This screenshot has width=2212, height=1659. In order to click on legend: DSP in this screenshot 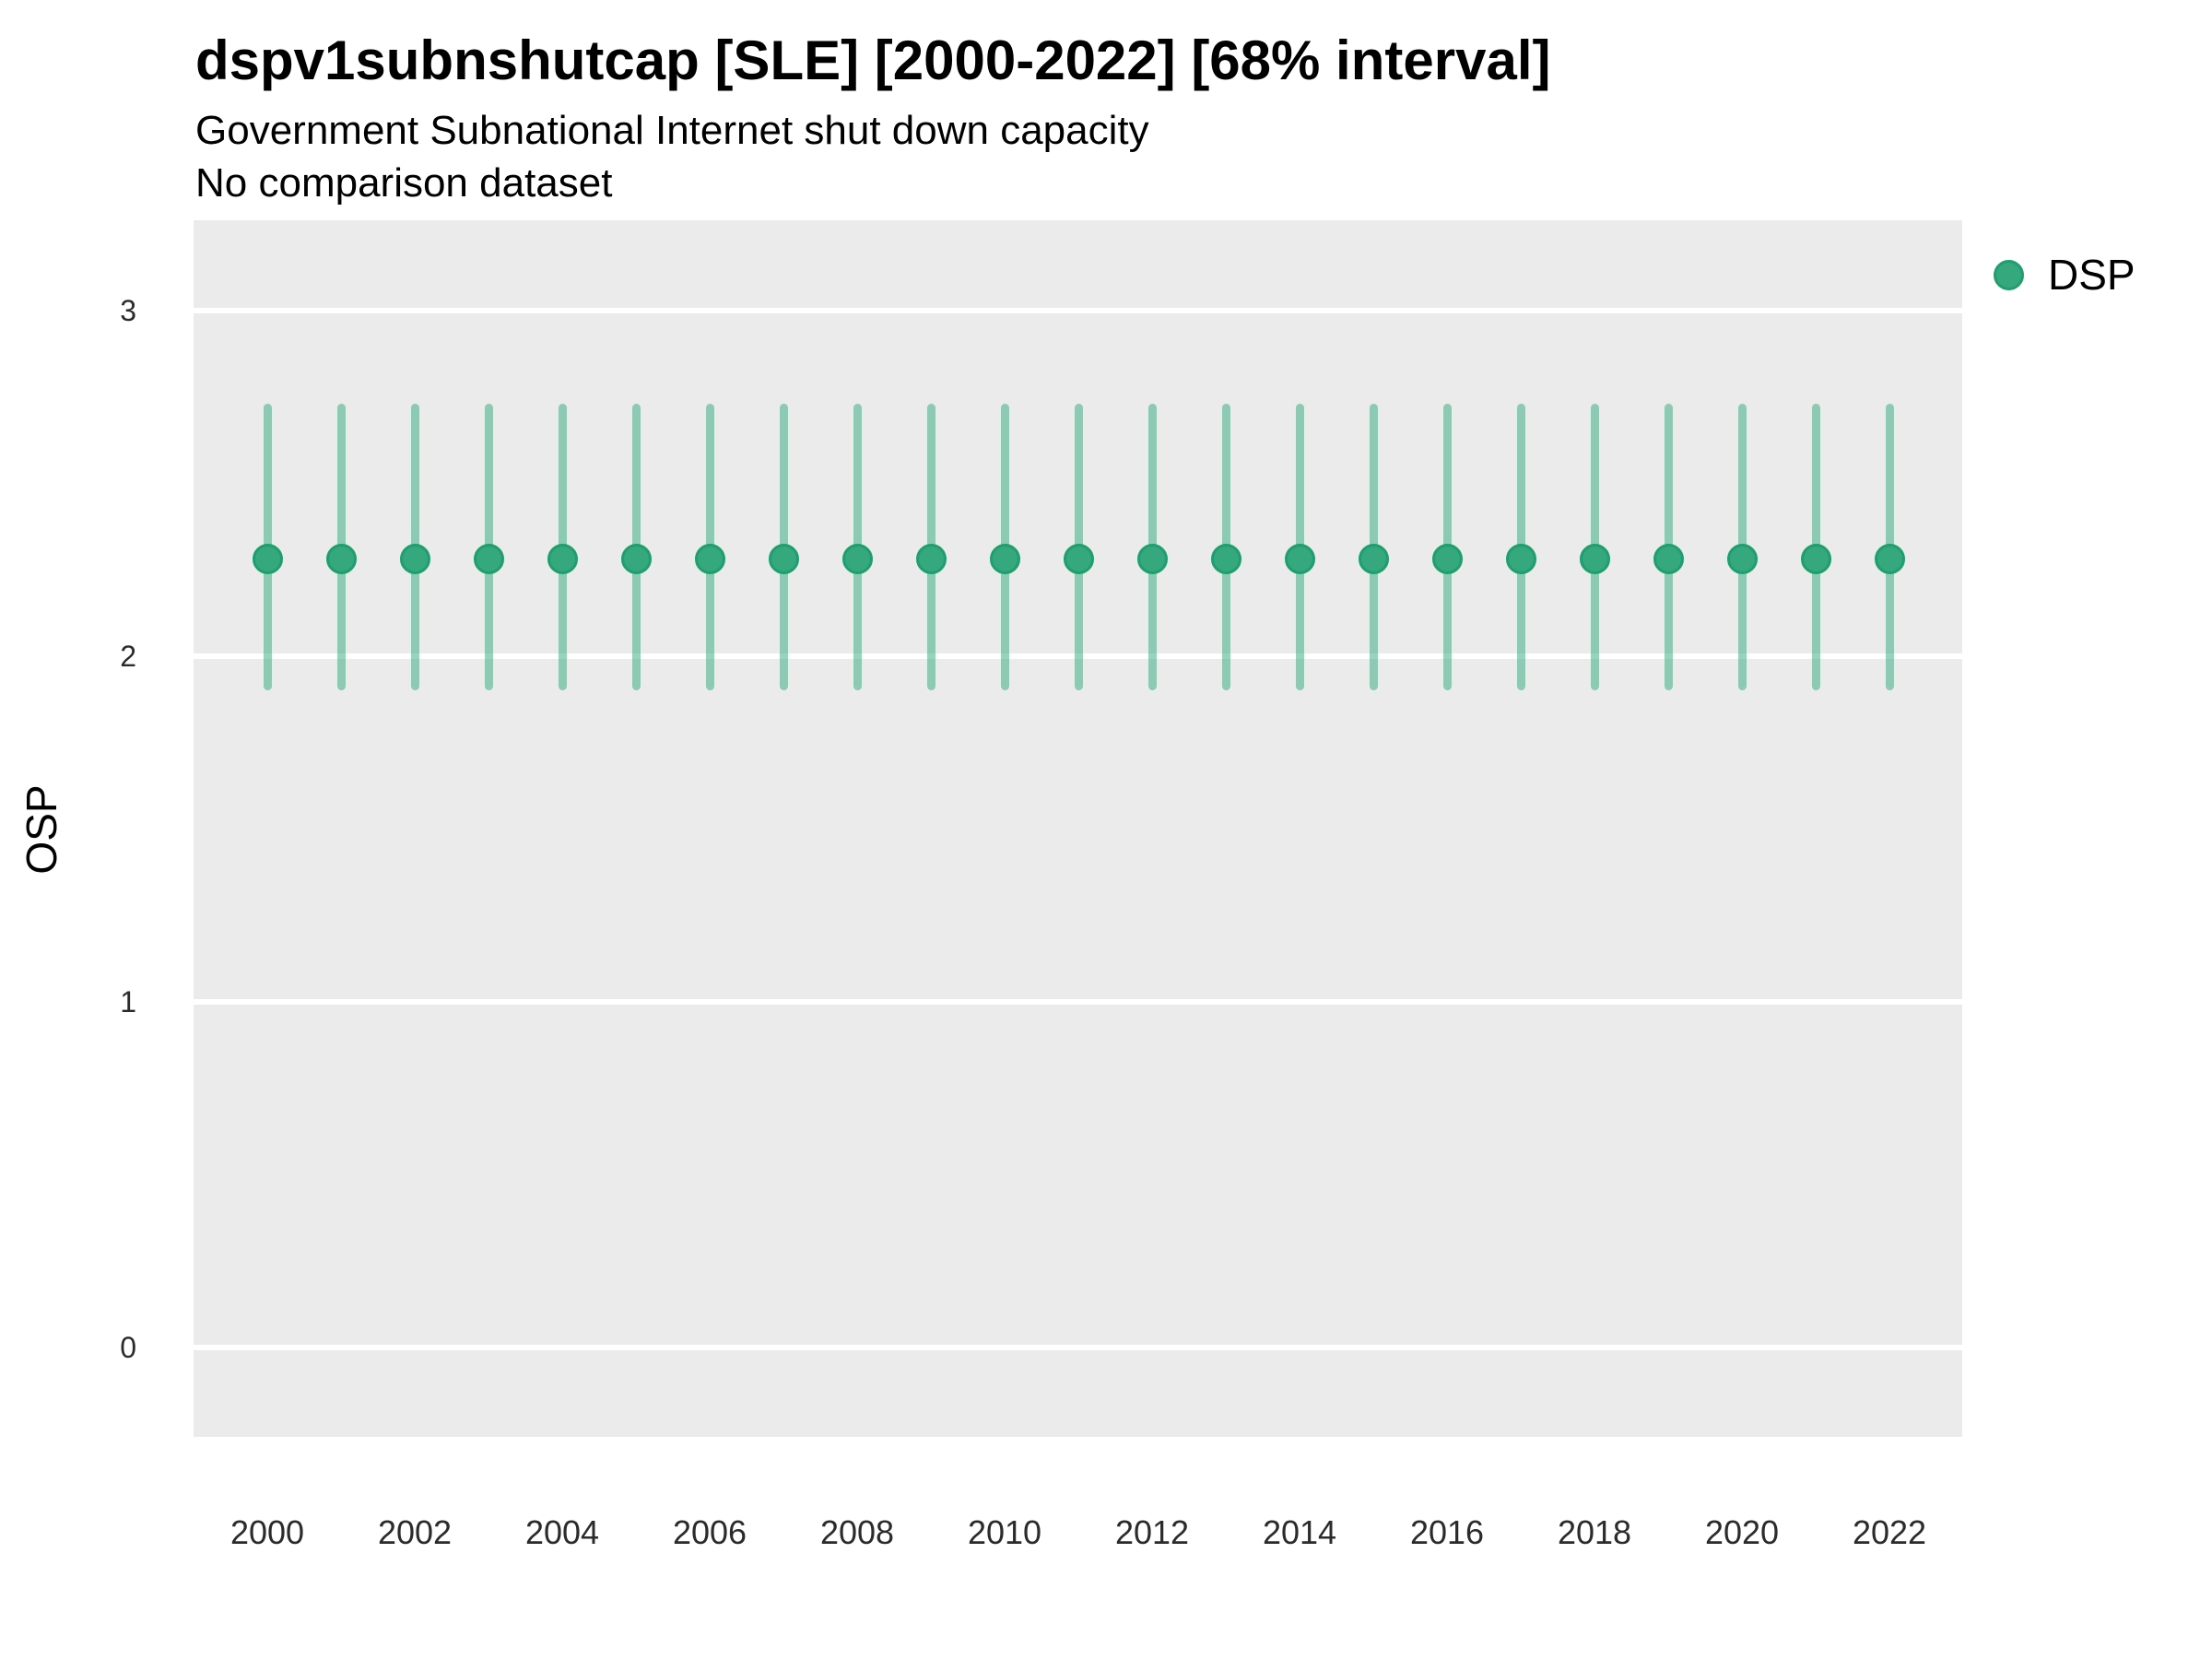, I will do `click(2065, 275)`.